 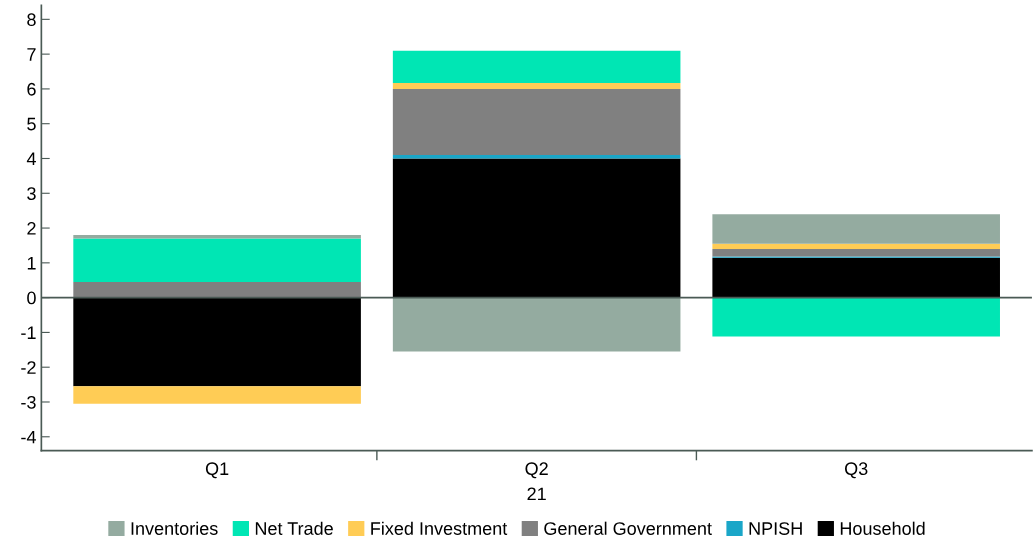 What do you see at coordinates (294, 528) in the screenshot?
I see `legend-label: Net Trade` at bounding box center [294, 528].